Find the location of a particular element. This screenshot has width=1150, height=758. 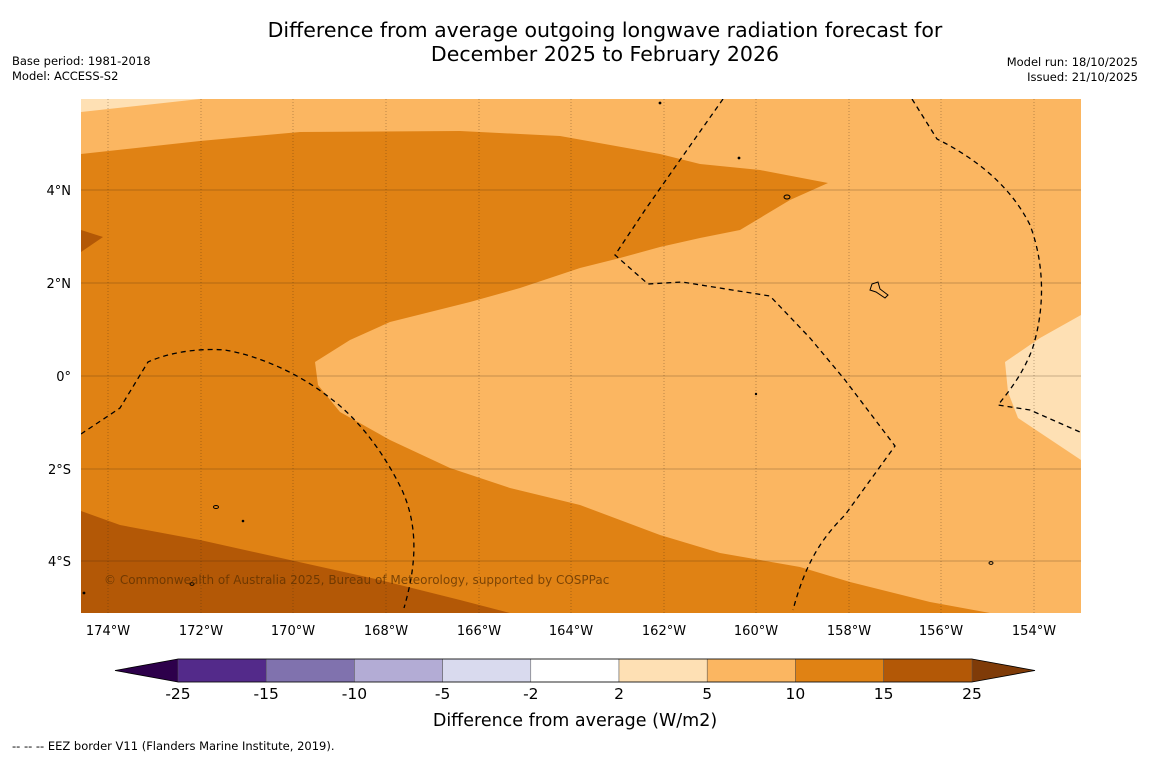

colorbar-tick: -5 is located at coordinates (442, 694).